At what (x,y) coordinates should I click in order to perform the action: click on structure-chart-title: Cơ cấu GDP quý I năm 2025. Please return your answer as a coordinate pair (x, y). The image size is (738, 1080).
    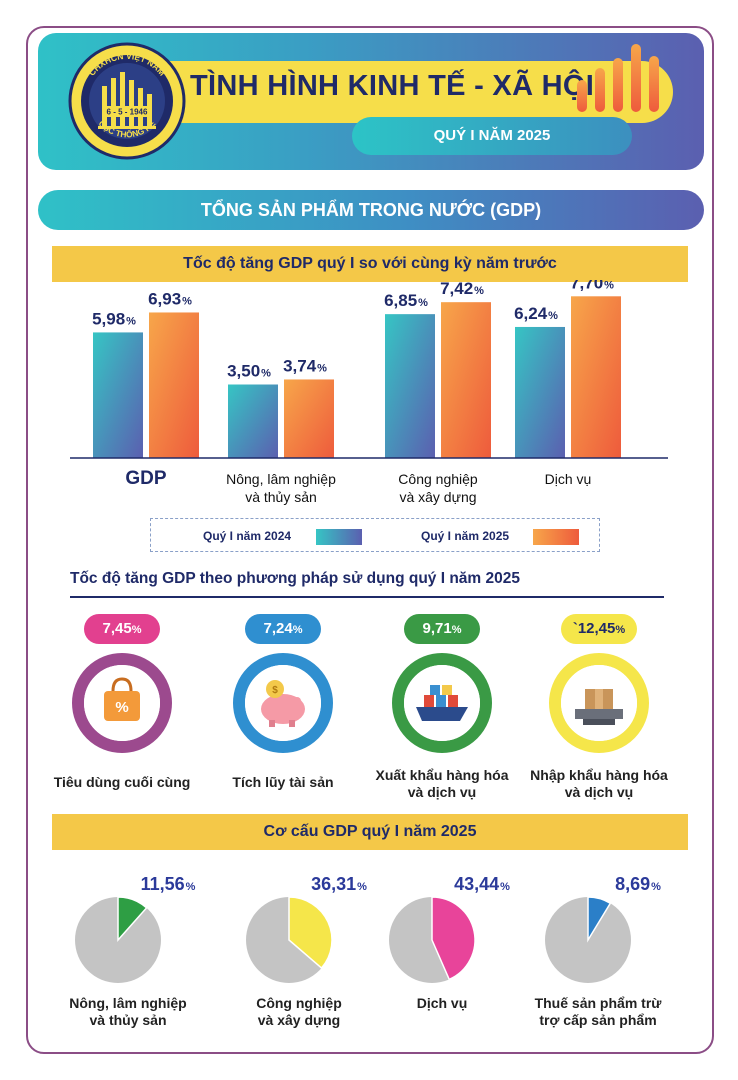
    Looking at the image, I should click on (370, 832).